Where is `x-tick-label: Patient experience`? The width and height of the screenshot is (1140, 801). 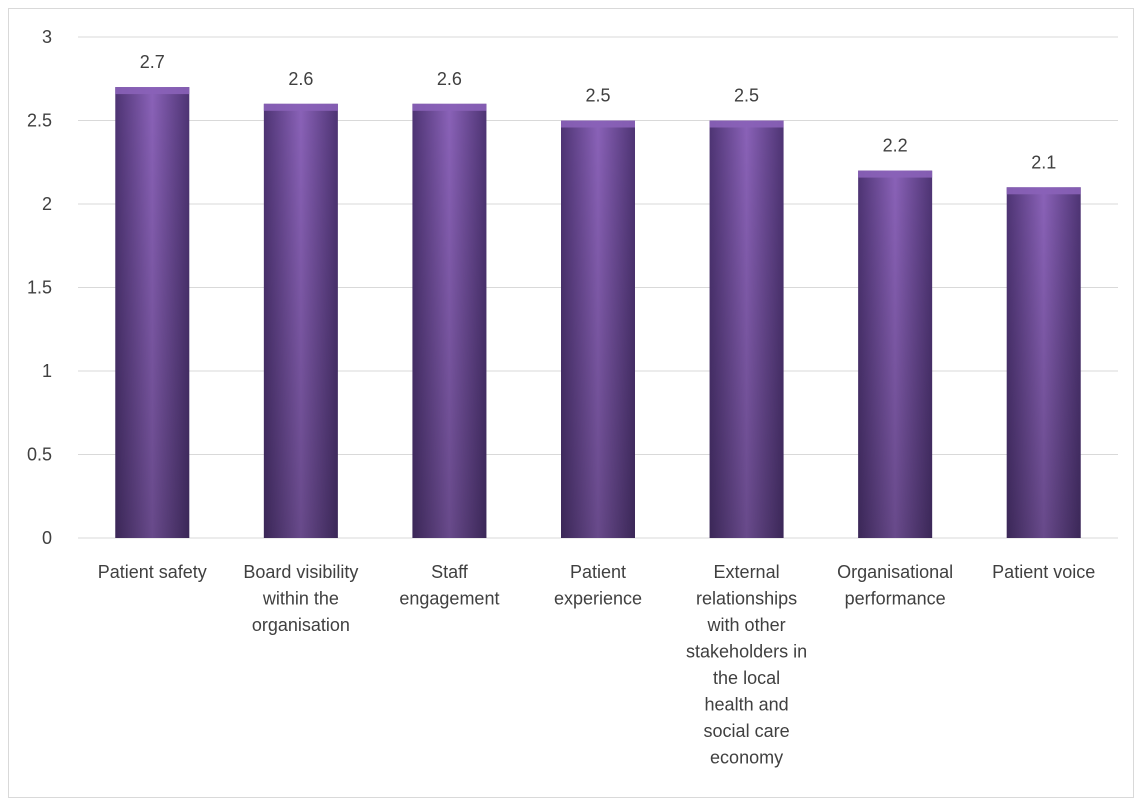 x-tick-label: Patient experience is located at coordinates (598, 585).